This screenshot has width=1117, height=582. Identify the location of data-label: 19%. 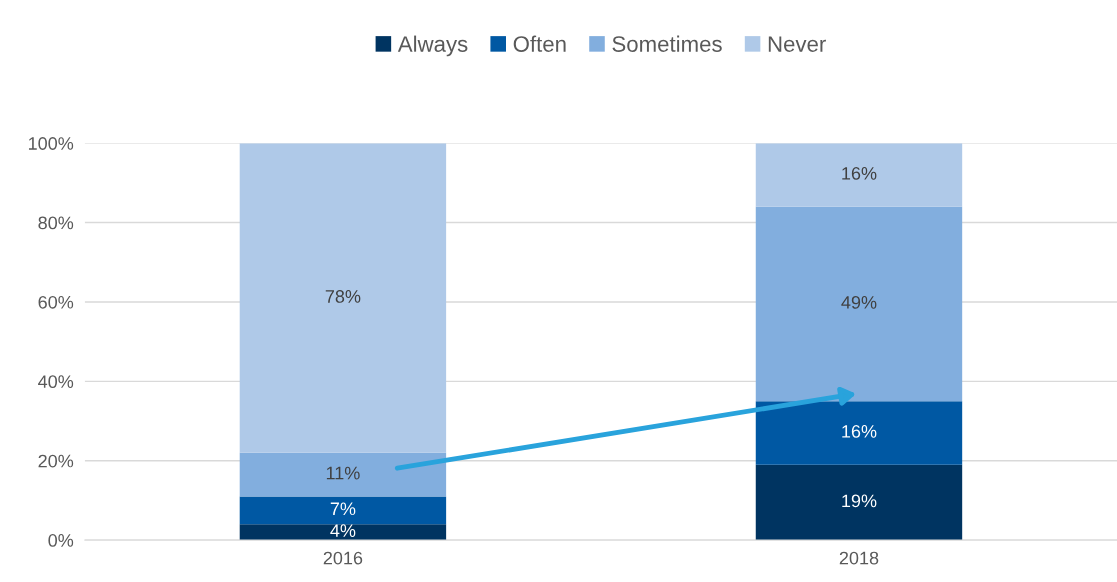
(859, 501).